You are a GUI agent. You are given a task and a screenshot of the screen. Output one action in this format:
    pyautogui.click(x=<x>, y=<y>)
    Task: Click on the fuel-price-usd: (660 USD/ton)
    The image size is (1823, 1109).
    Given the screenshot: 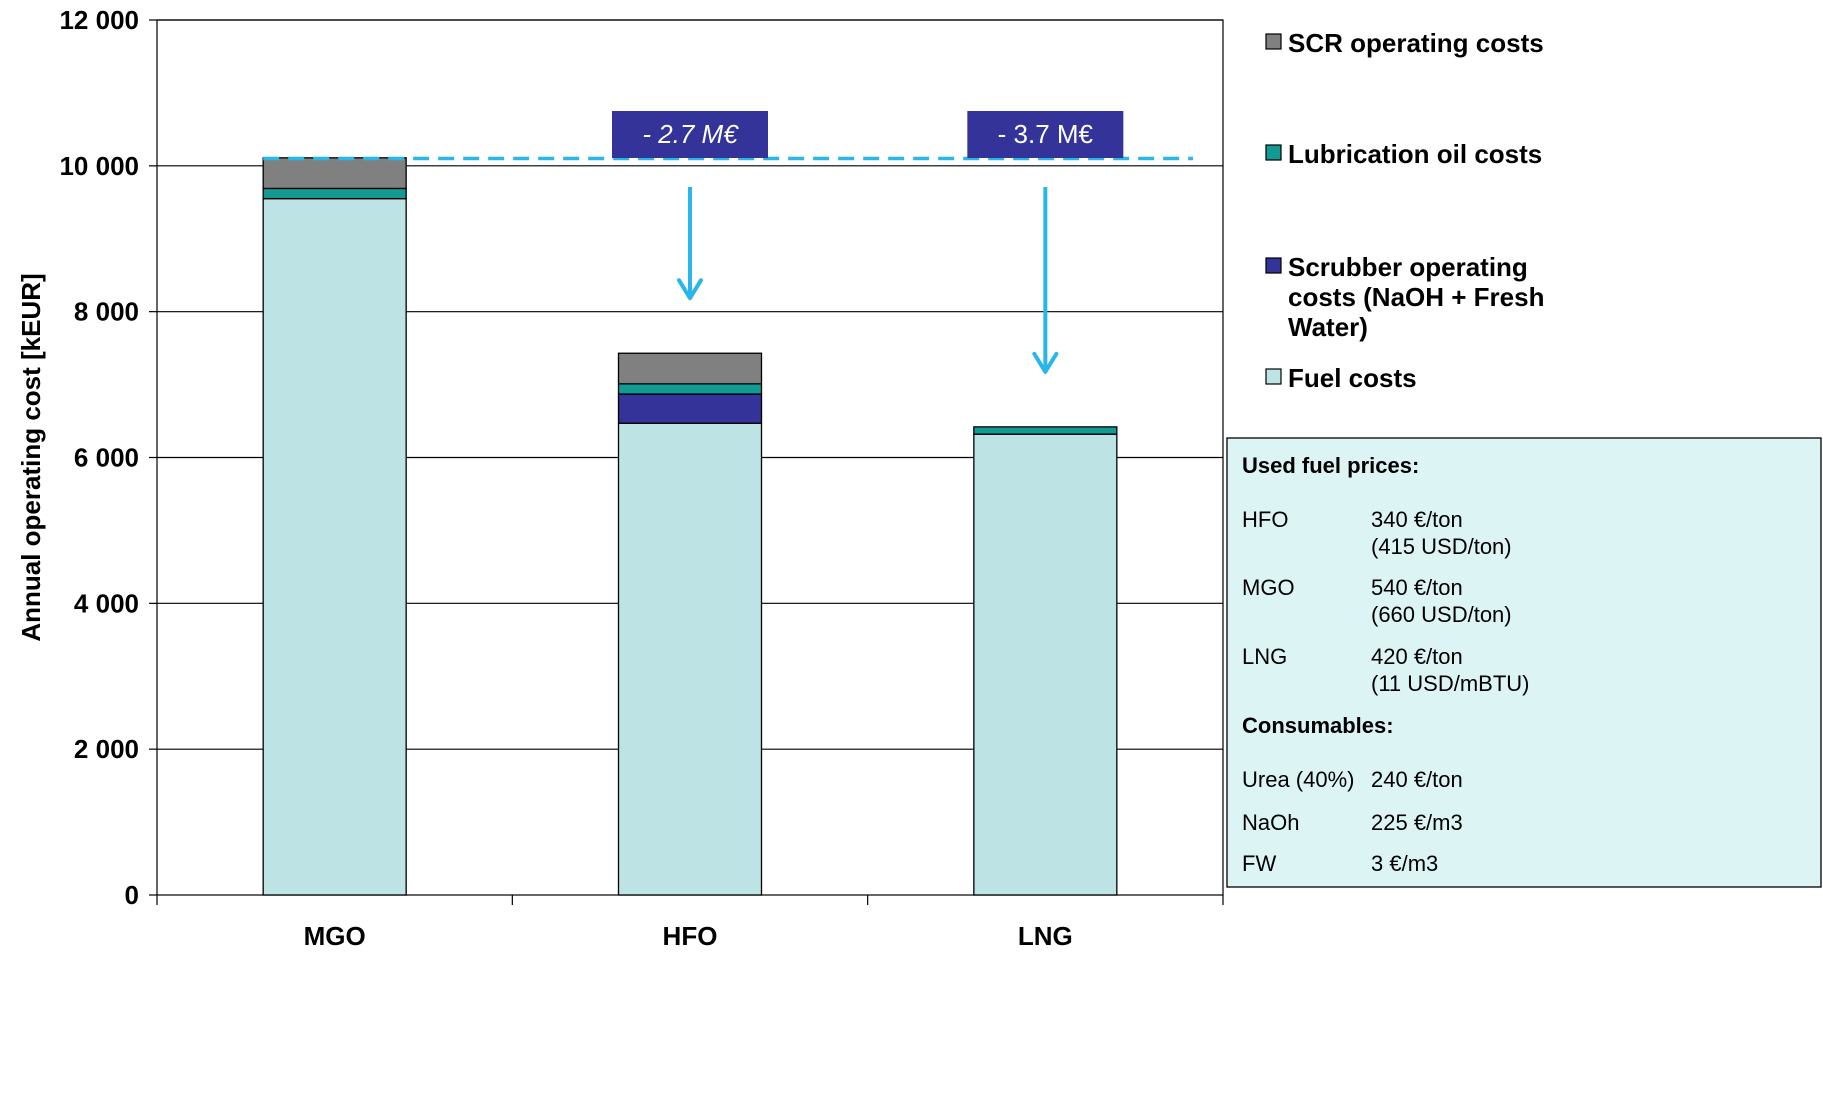 What is the action you would take?
    pyautogui.click(x=1441, y=614)
    